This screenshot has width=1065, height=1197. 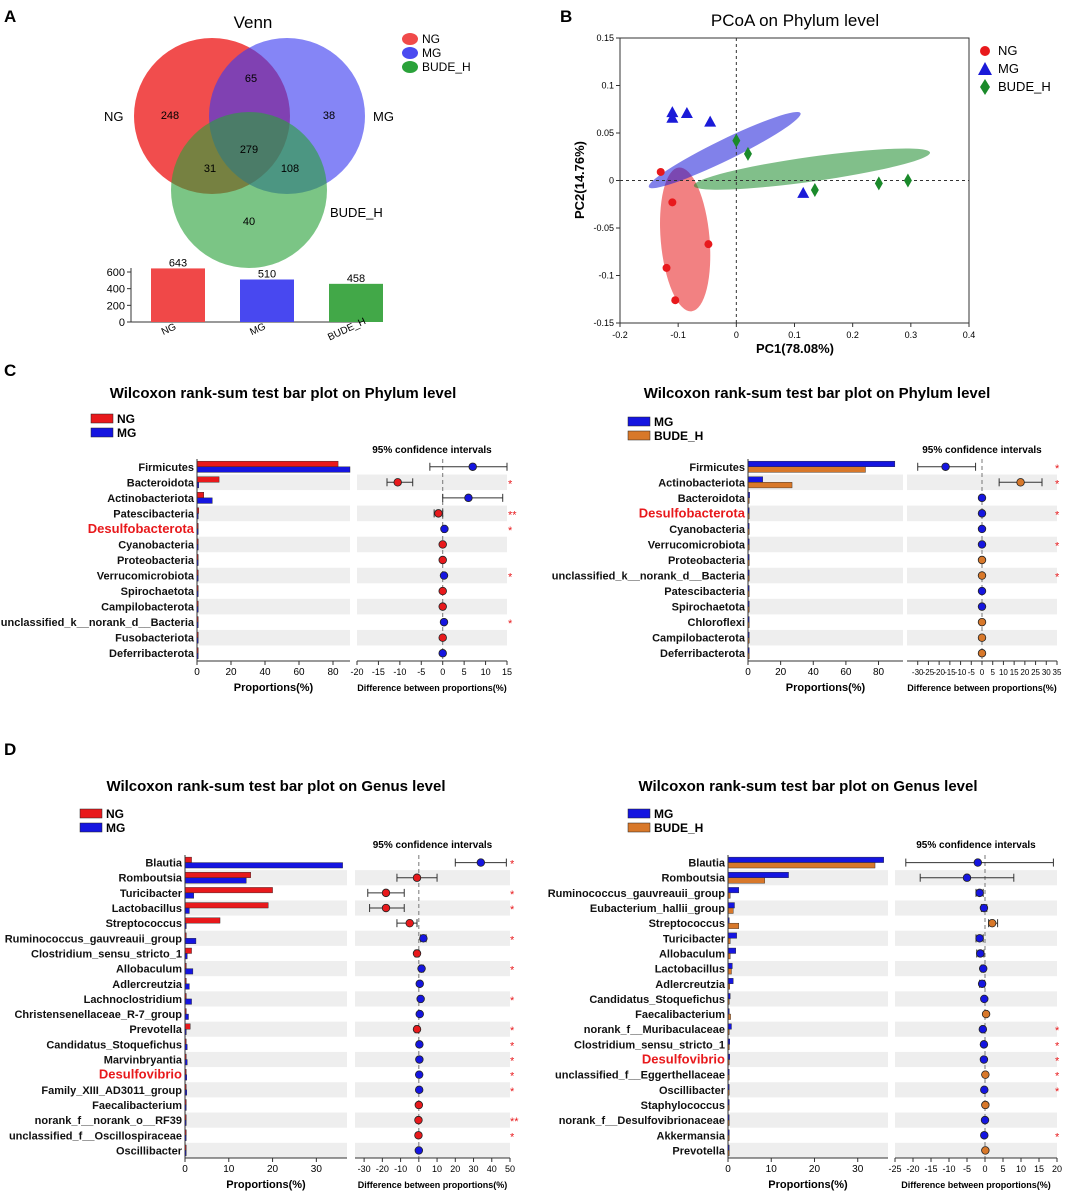 I want to click on wilcoxon-category-label: Chloroflexi, so click(x=716, y=623).